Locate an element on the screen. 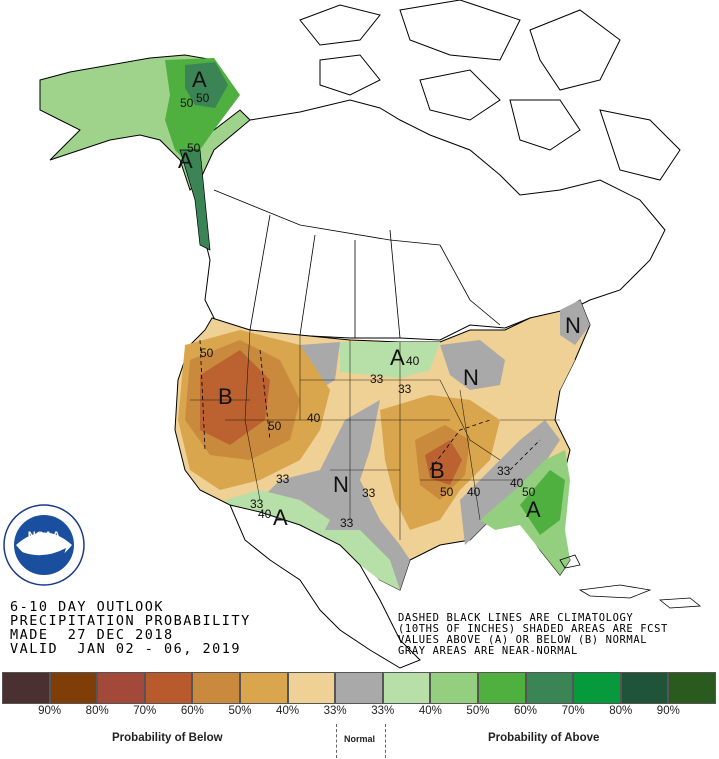 The height and width of the screenshot is (759, 719). label-se-B: B is located at coordinates (437, 470).